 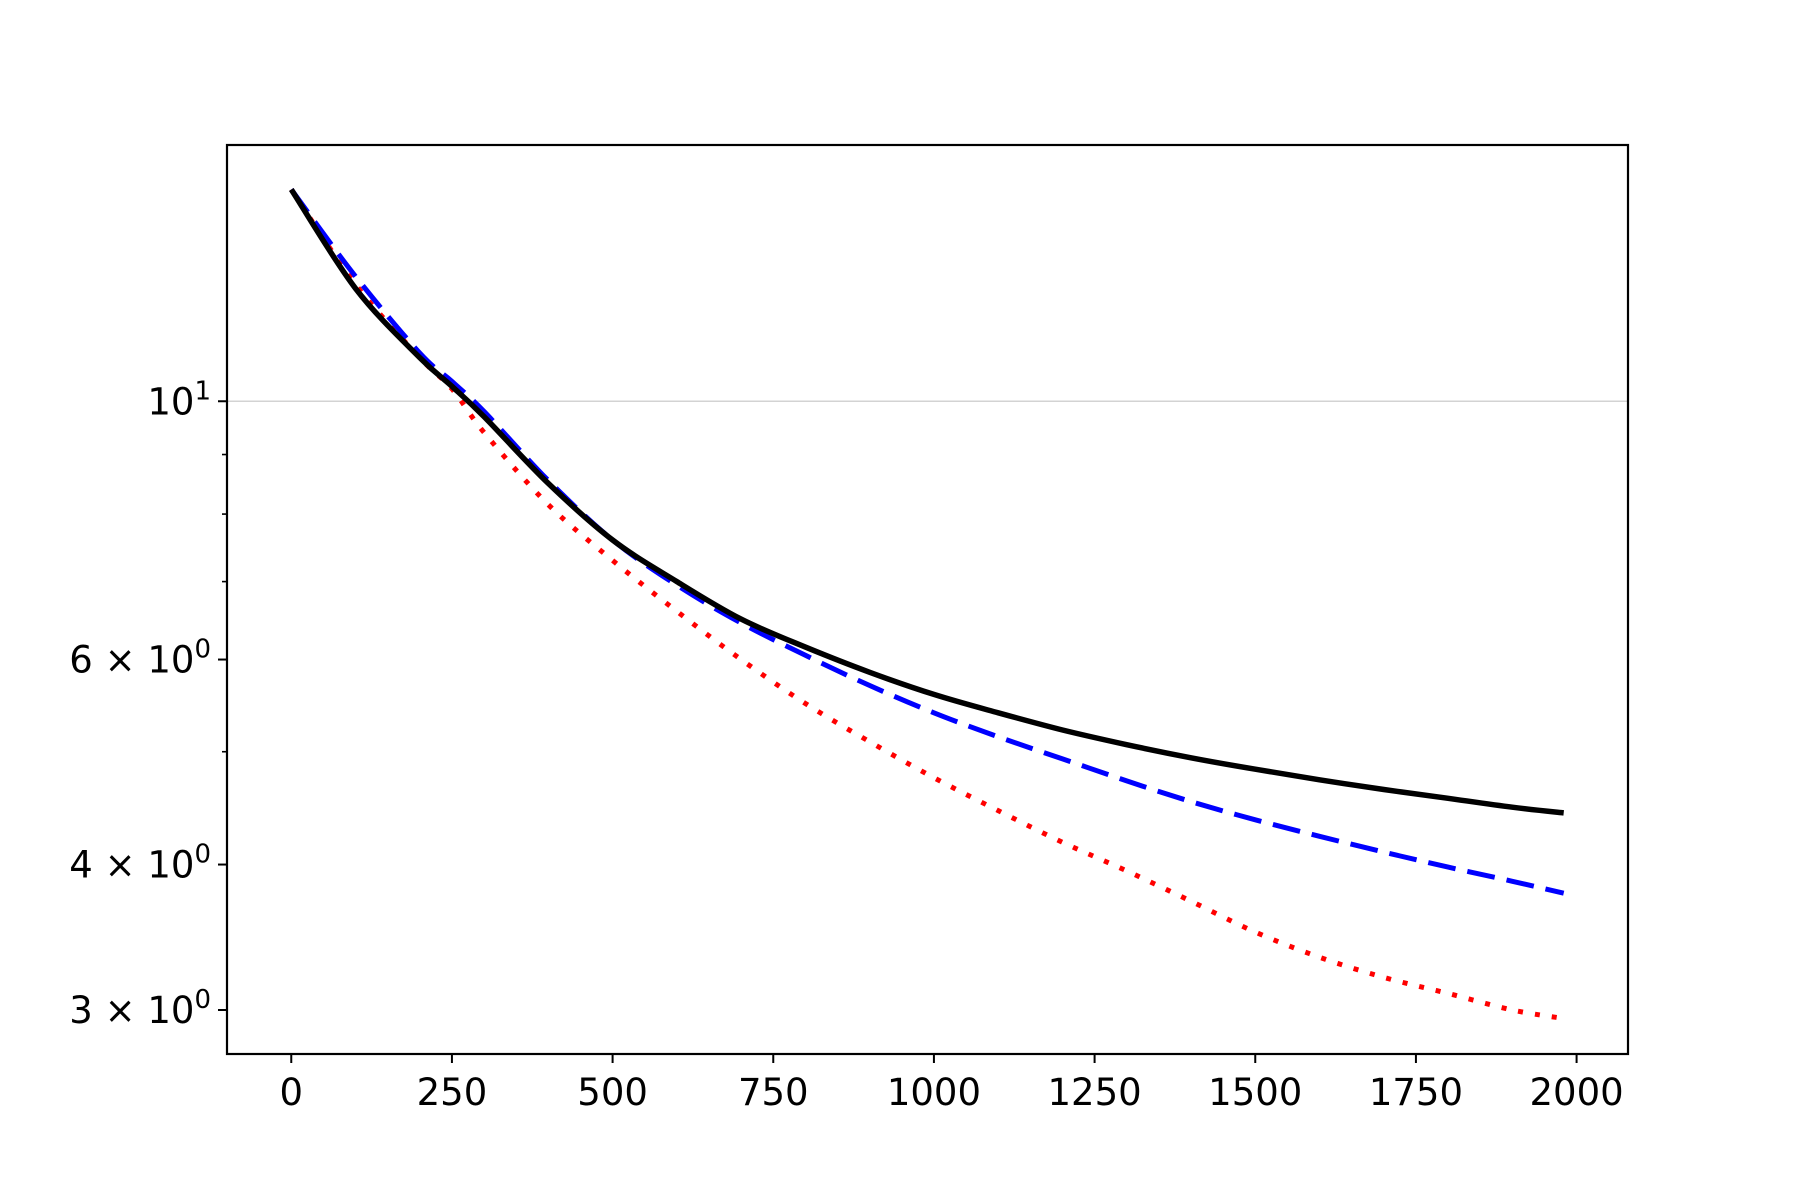 I want to click on y-tick-label-base: 6 × 10, so click(x=131, y=660).